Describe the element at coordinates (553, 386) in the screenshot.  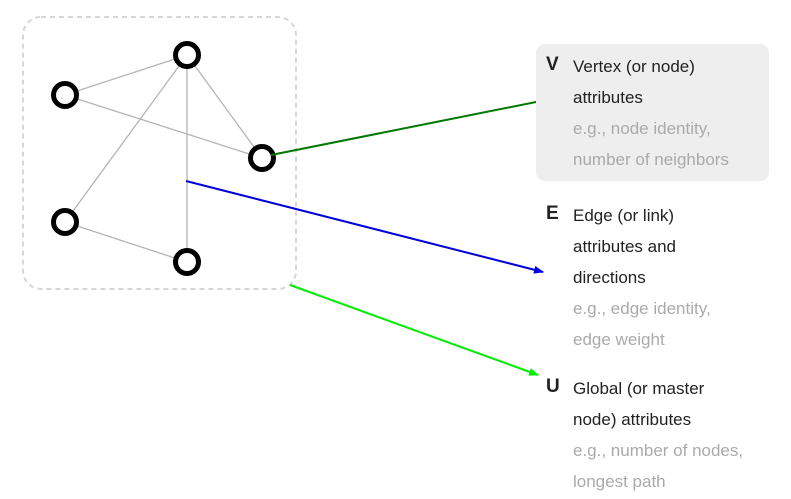
I see `global-letter: U` at that location.